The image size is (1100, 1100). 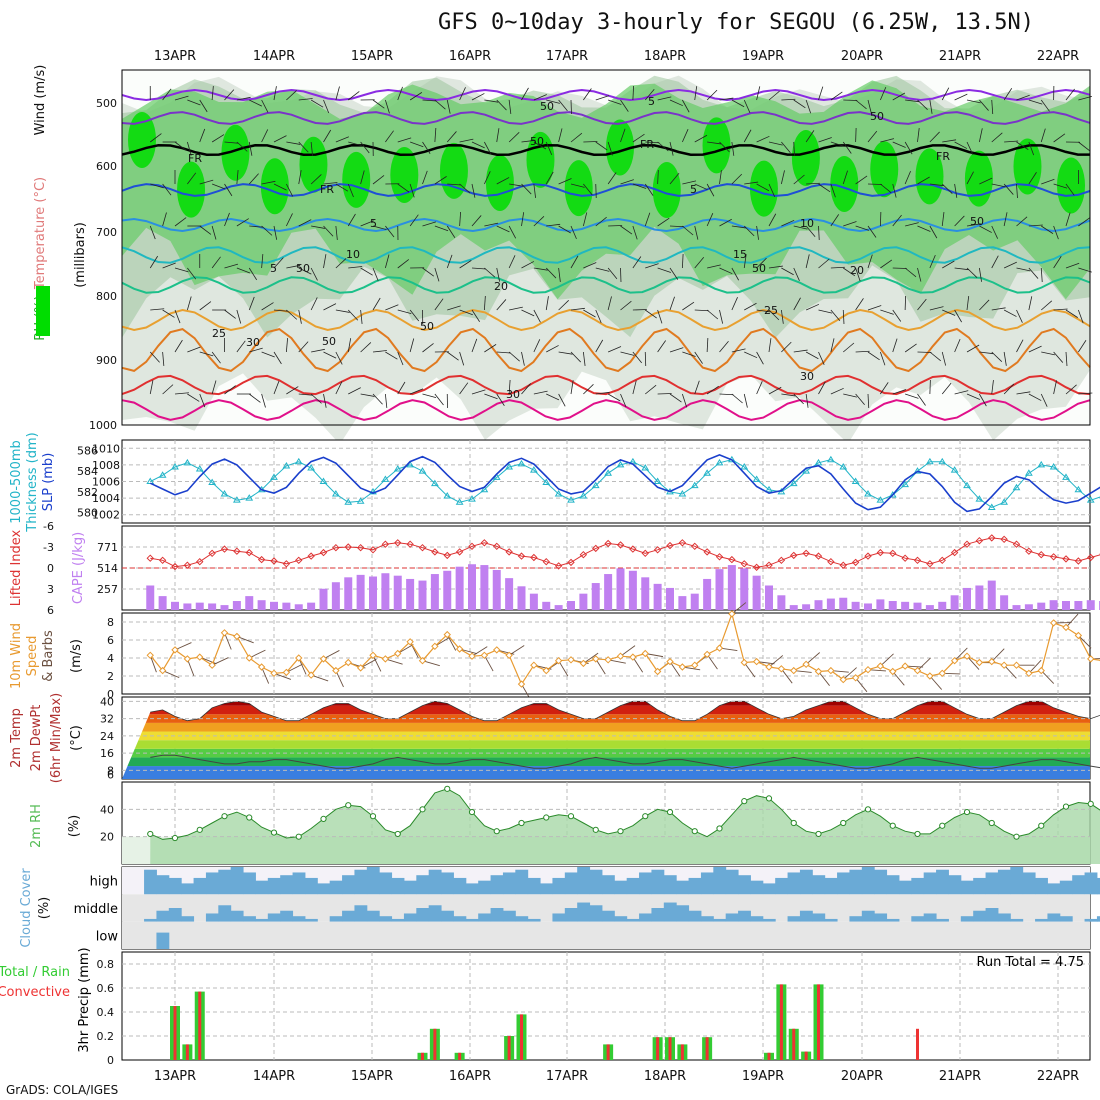 I want to click on cloud-row-bg, so click(x=606, y=935).